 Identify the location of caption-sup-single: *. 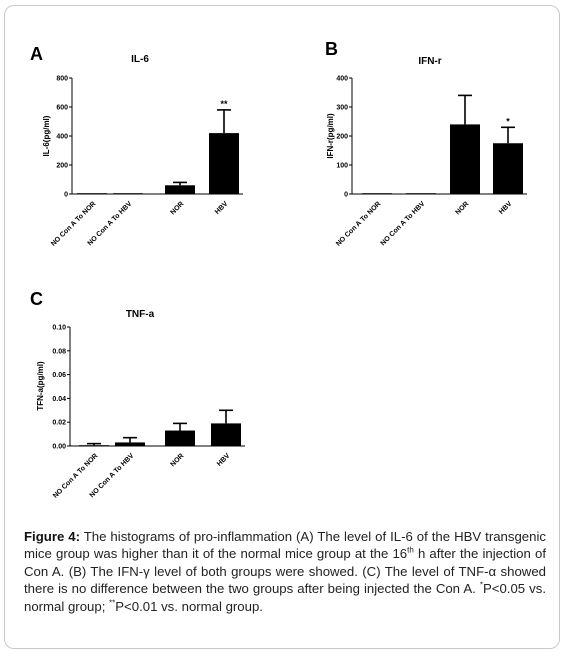
(481, 585).